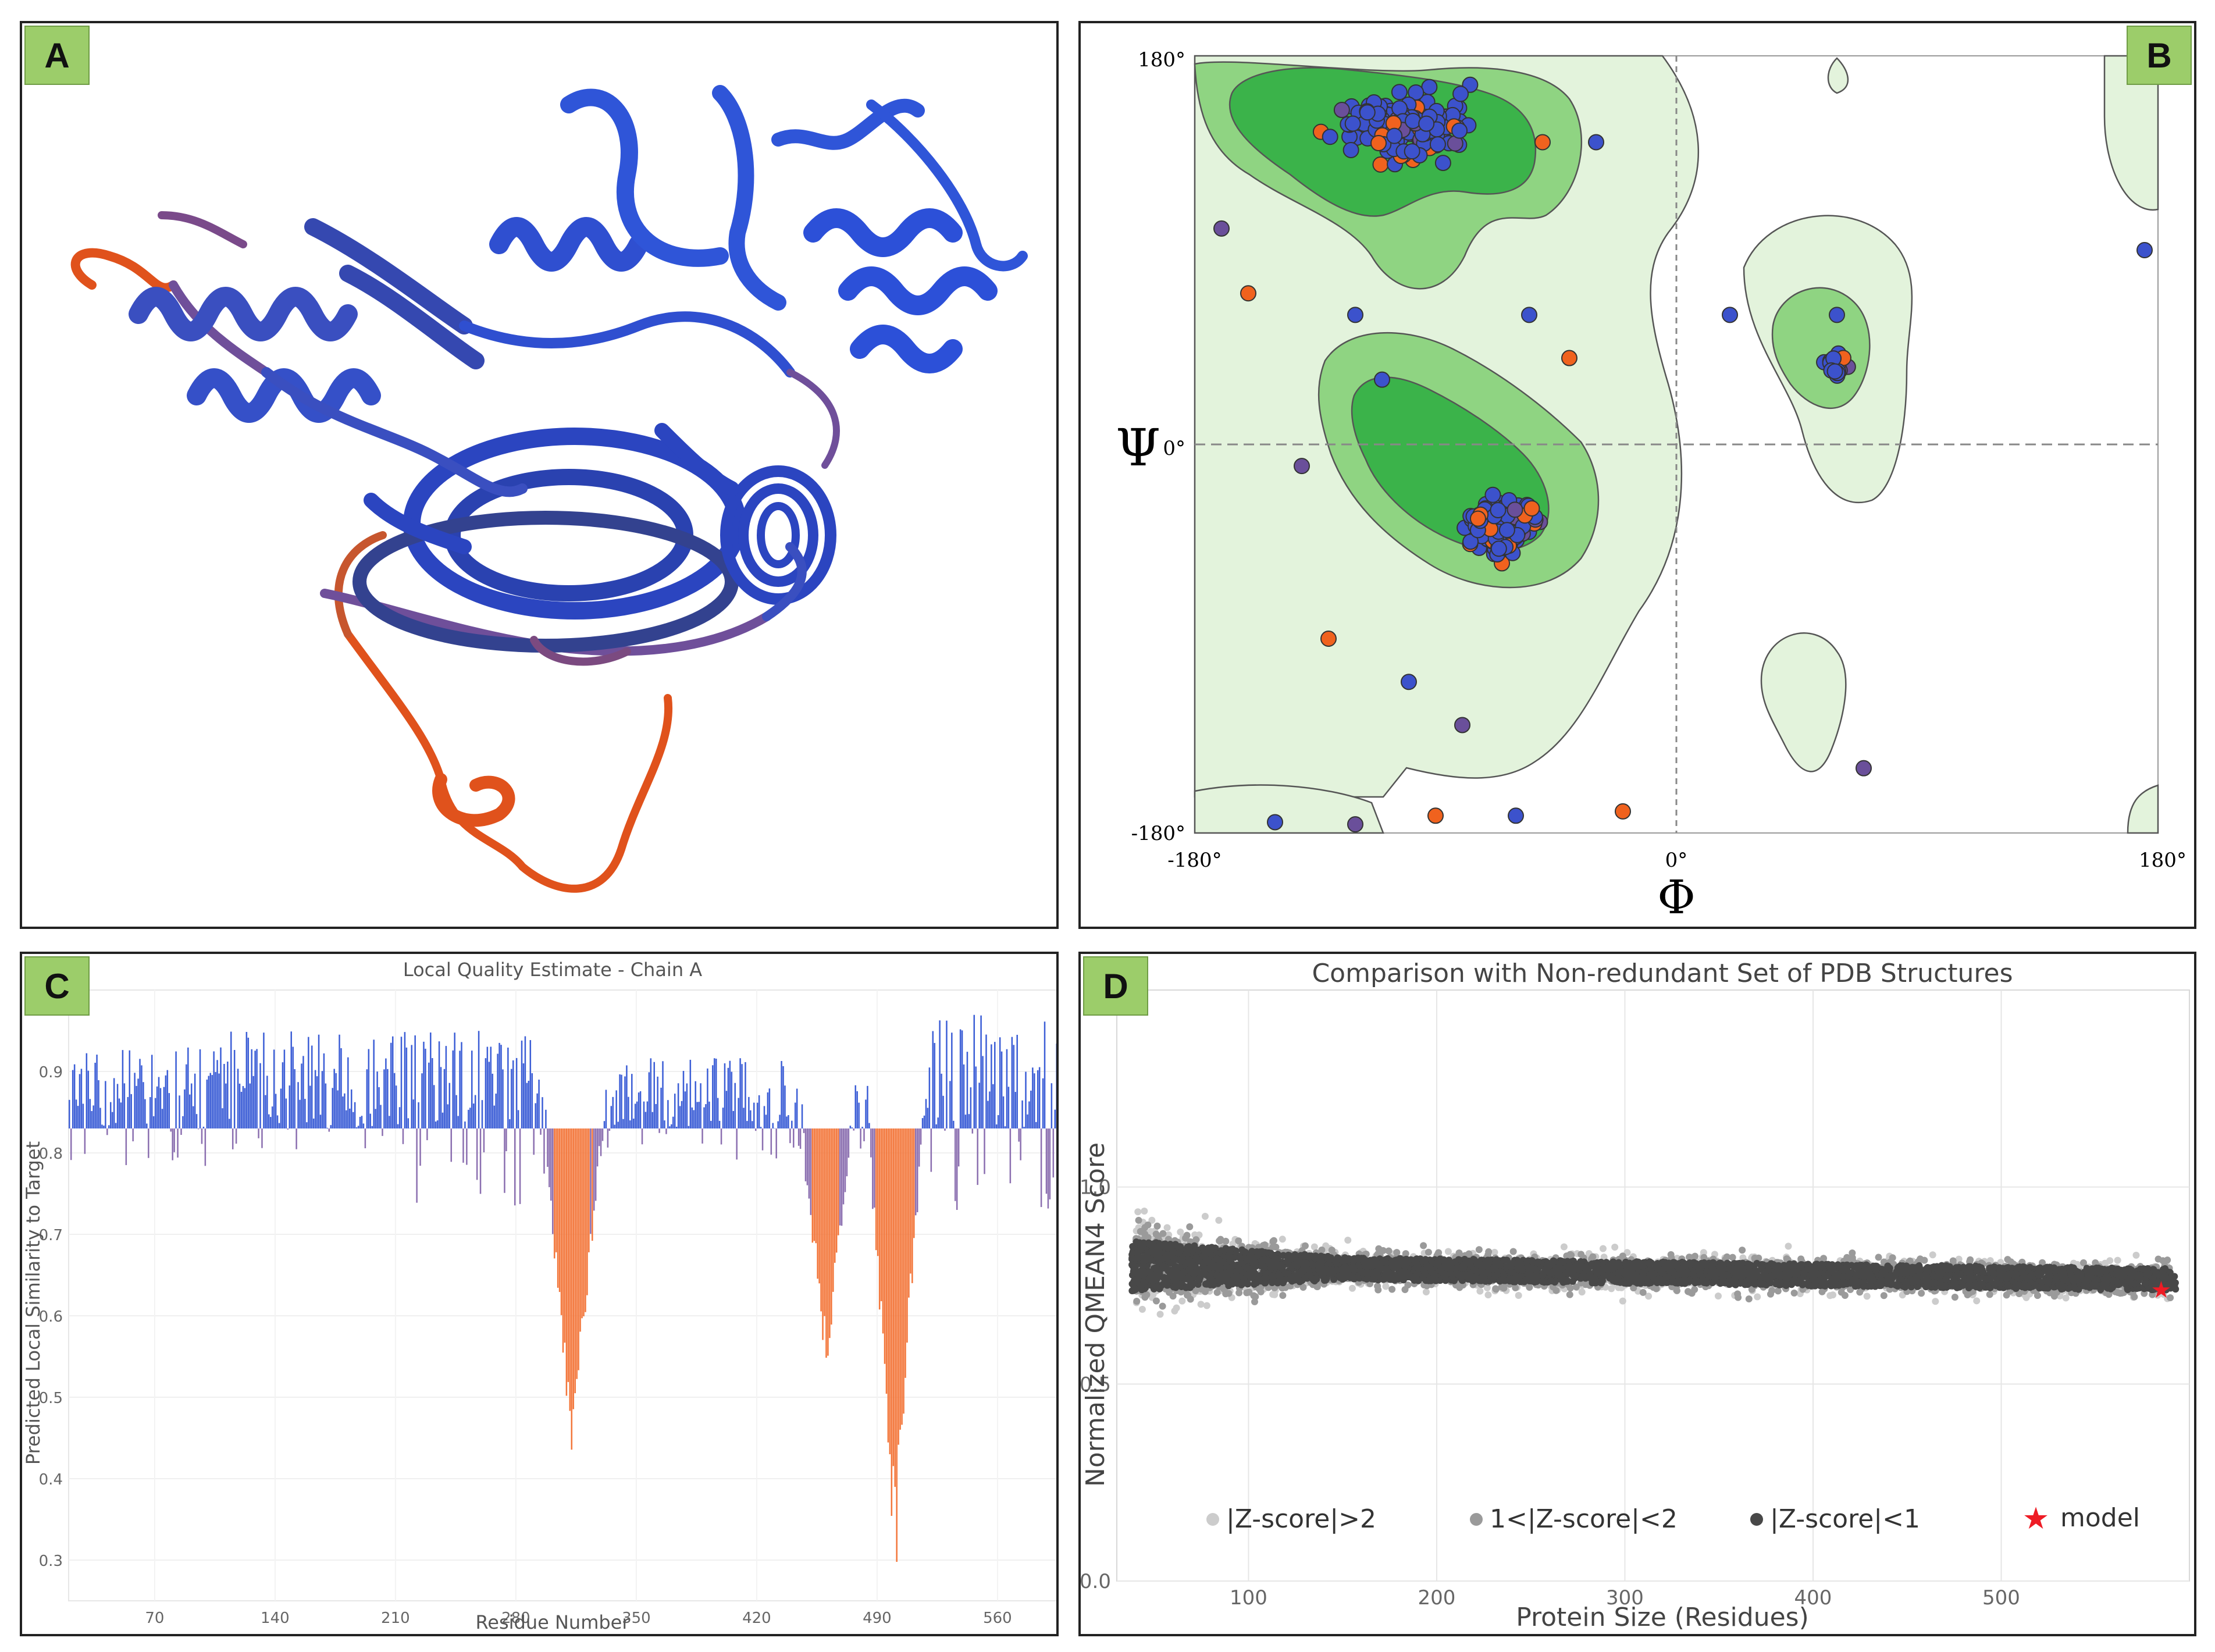 The width and height of the screenshot is (2215, 1652). Describe the element at coordinates (636, 1618) in the screenshot. I see `lq-xtick-label: 350` at that location.